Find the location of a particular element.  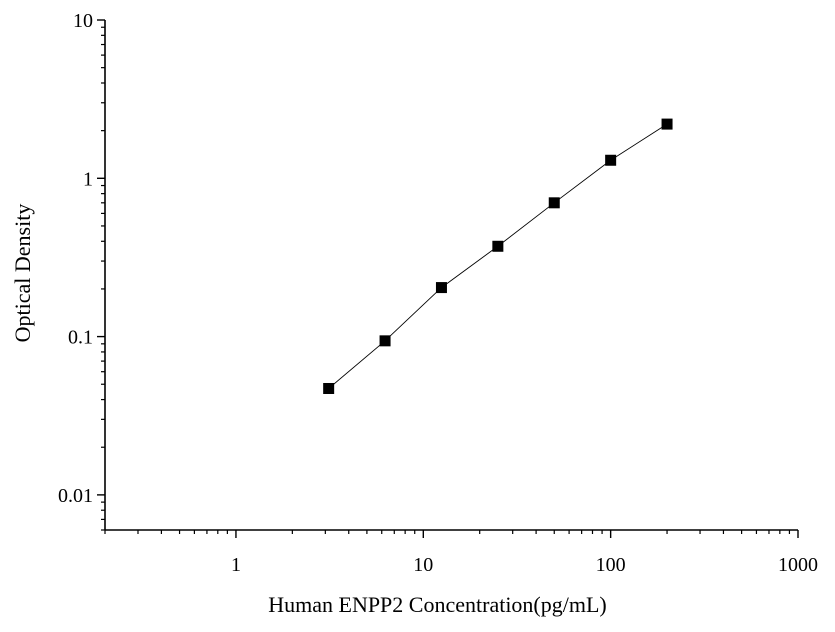

y-tick-label: 0.1 is located at coordinates (80, 338).